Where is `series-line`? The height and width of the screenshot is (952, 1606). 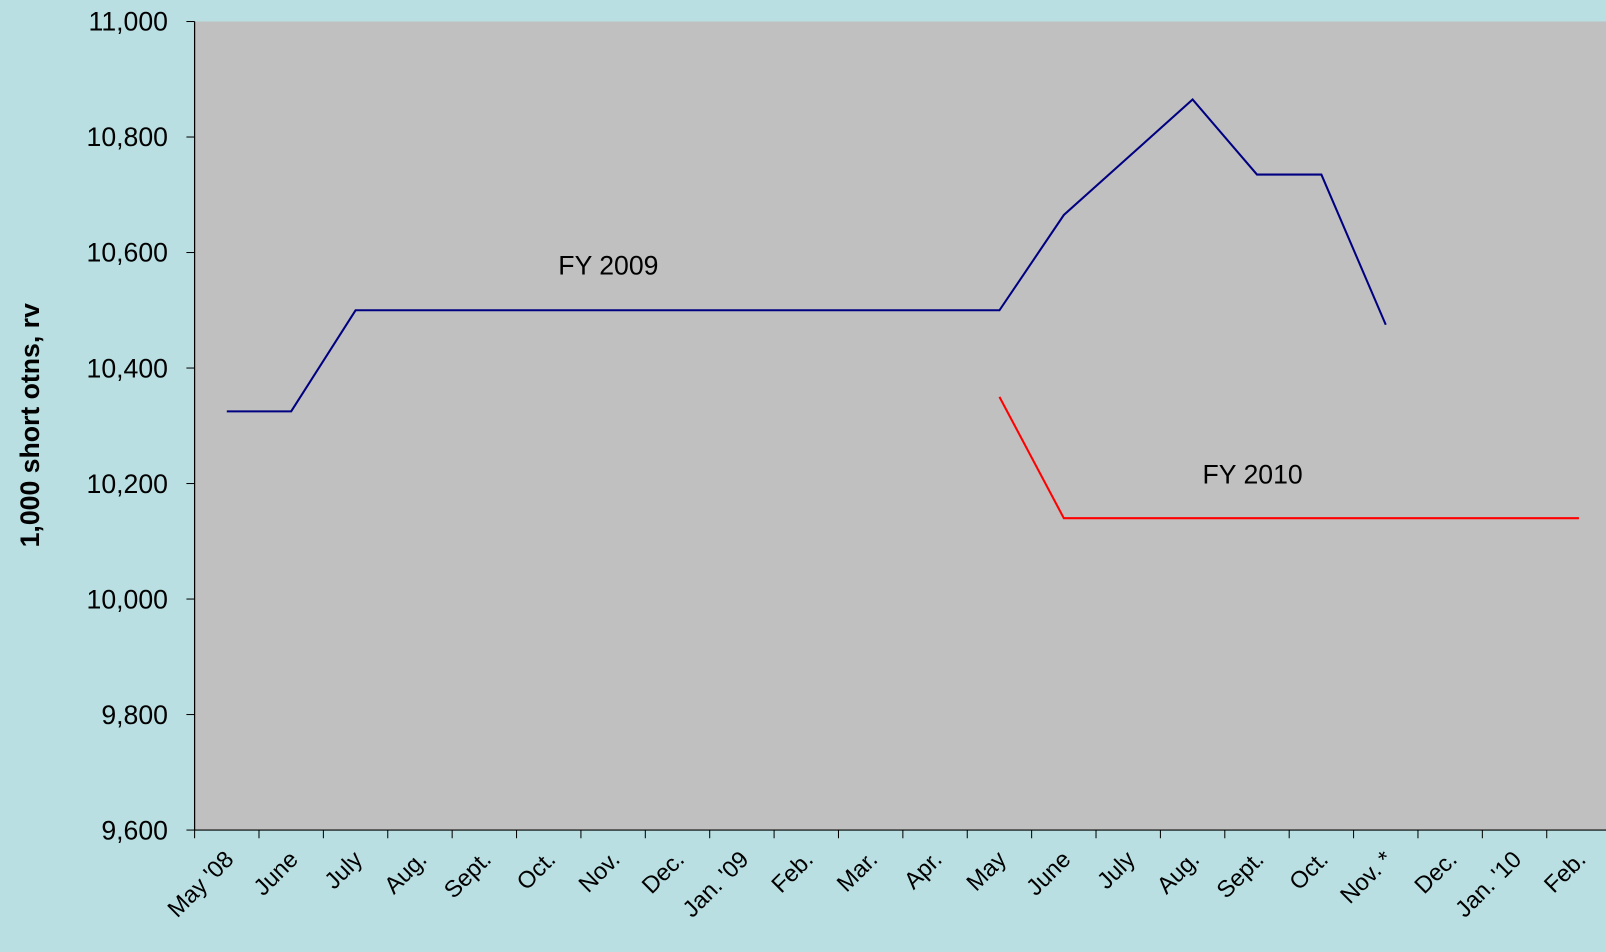 series-line is located at coordinates (1288, 458).